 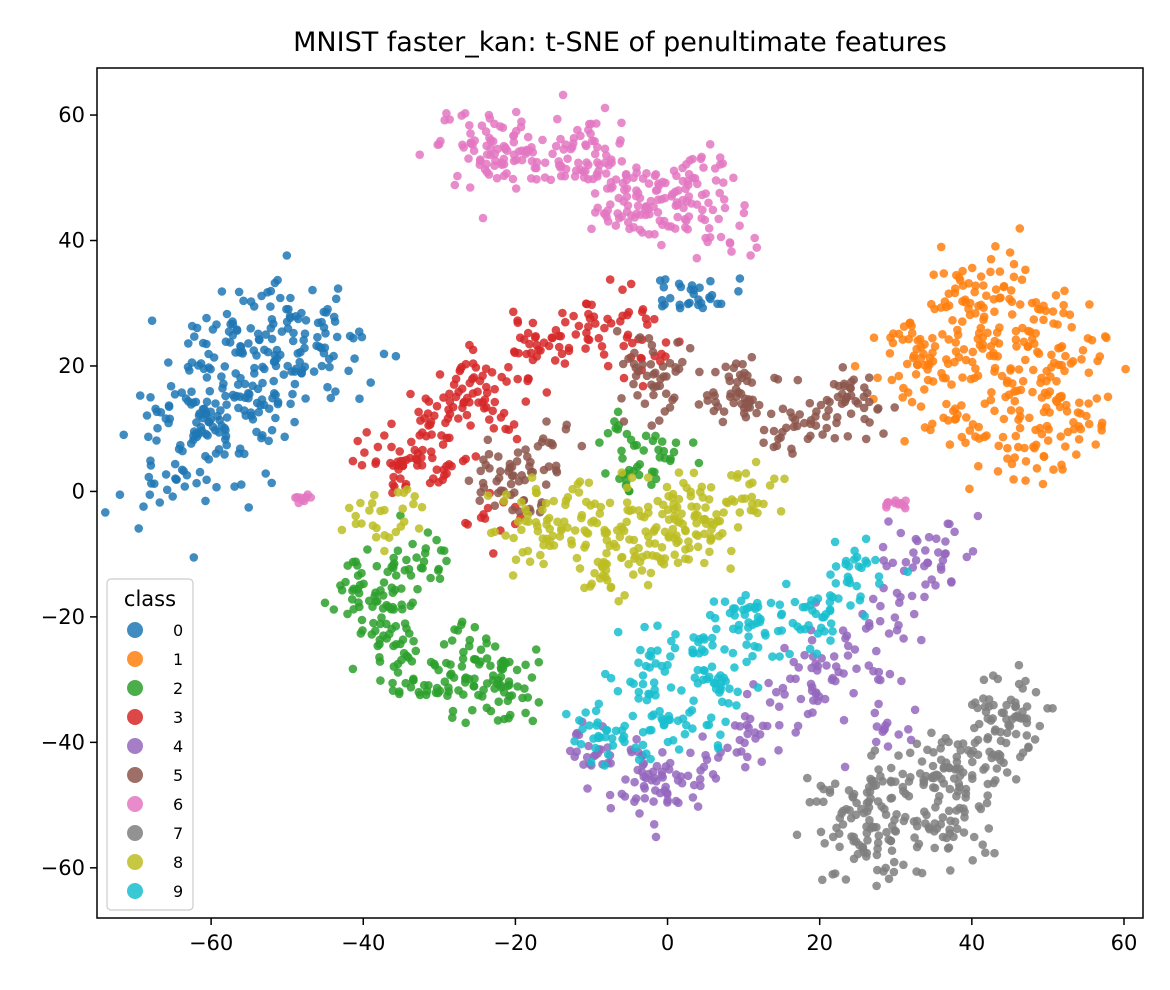 I want to click on legend-label-5: 5, so click(x=178, y=775).